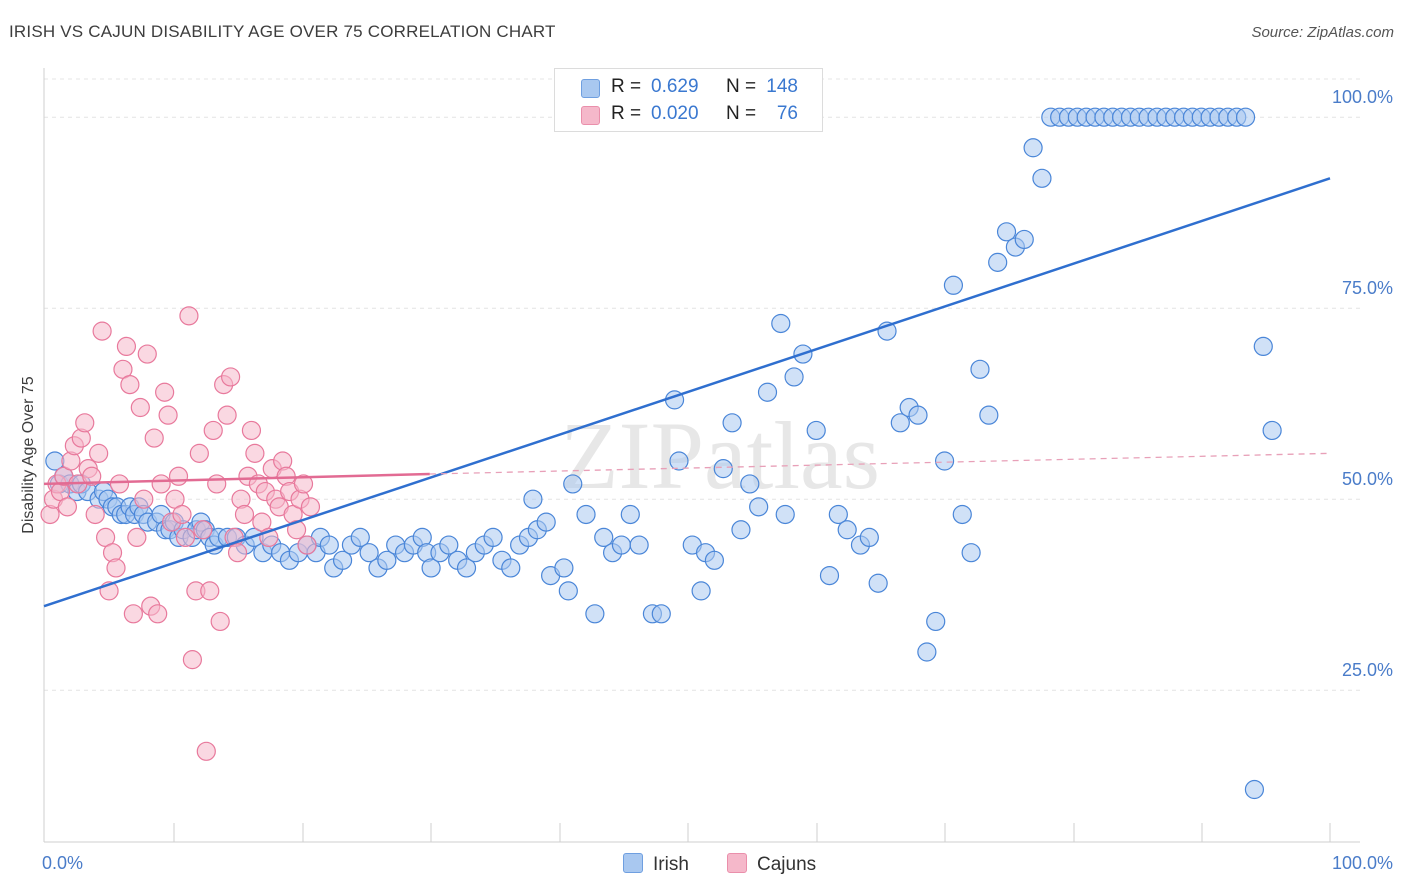 The image size is (1406, 892). What do you see at coordinates (1367, 479) in the screenshot?
I see `y-tick-50: 50.0%` at bounding box center [1367, 479].